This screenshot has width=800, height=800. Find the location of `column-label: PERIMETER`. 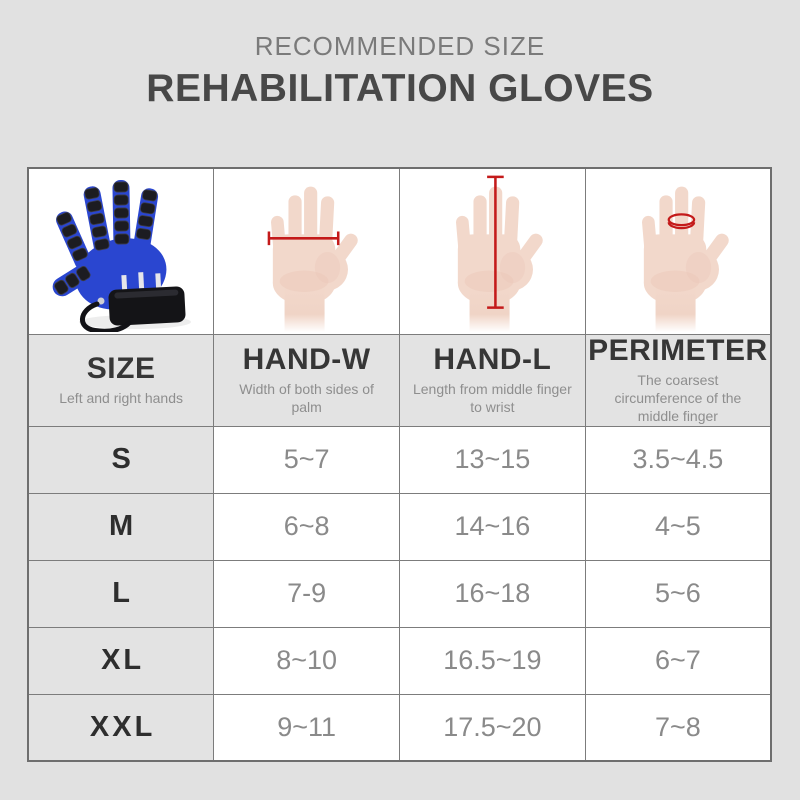

column-label: PERIMETER is located at coordinates (678, 350).